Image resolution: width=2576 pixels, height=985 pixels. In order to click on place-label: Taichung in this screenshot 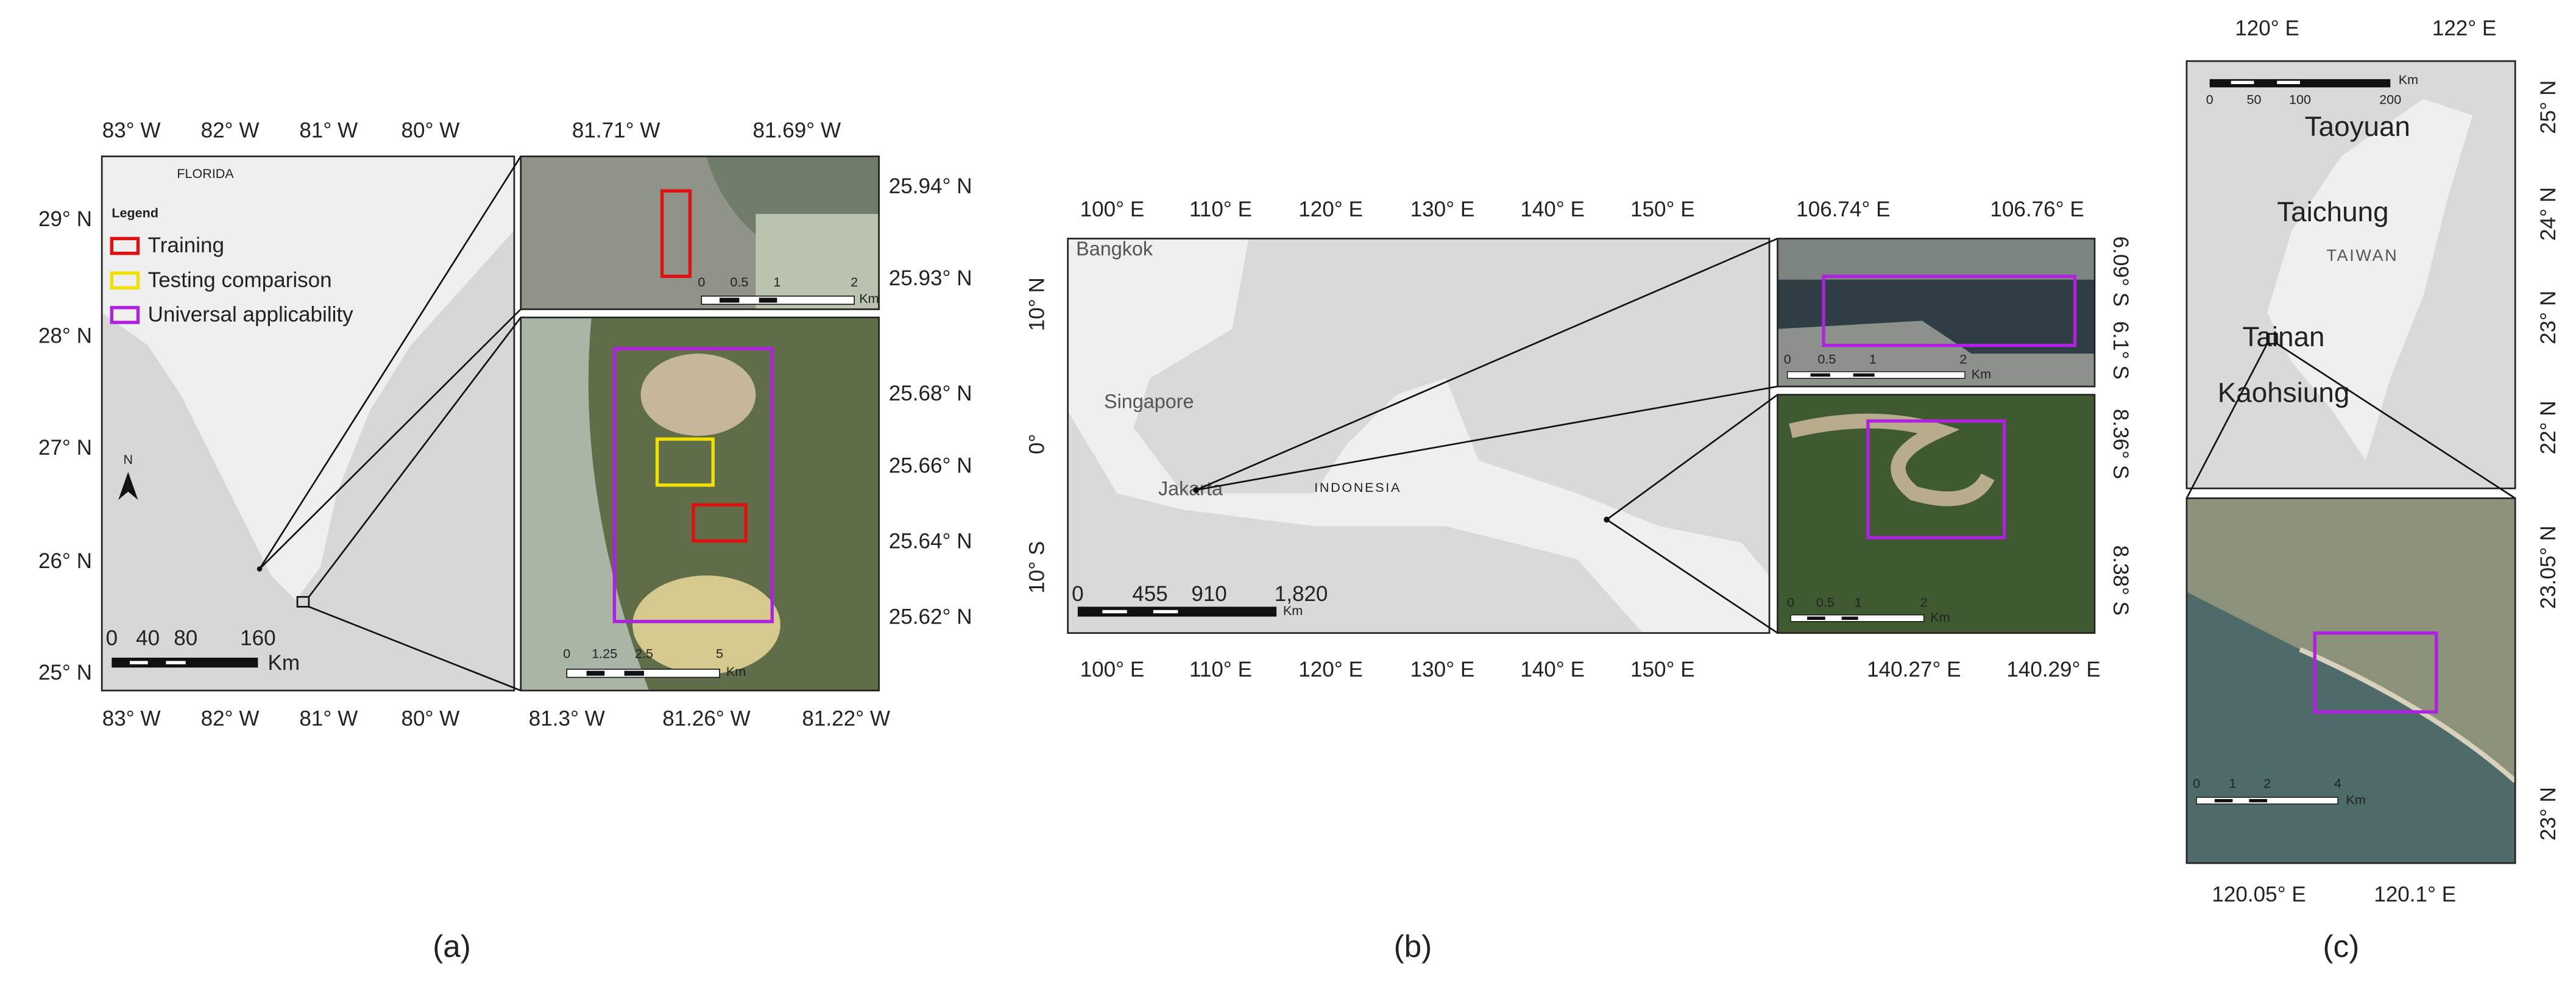, I will do `click(2332, 212)`.